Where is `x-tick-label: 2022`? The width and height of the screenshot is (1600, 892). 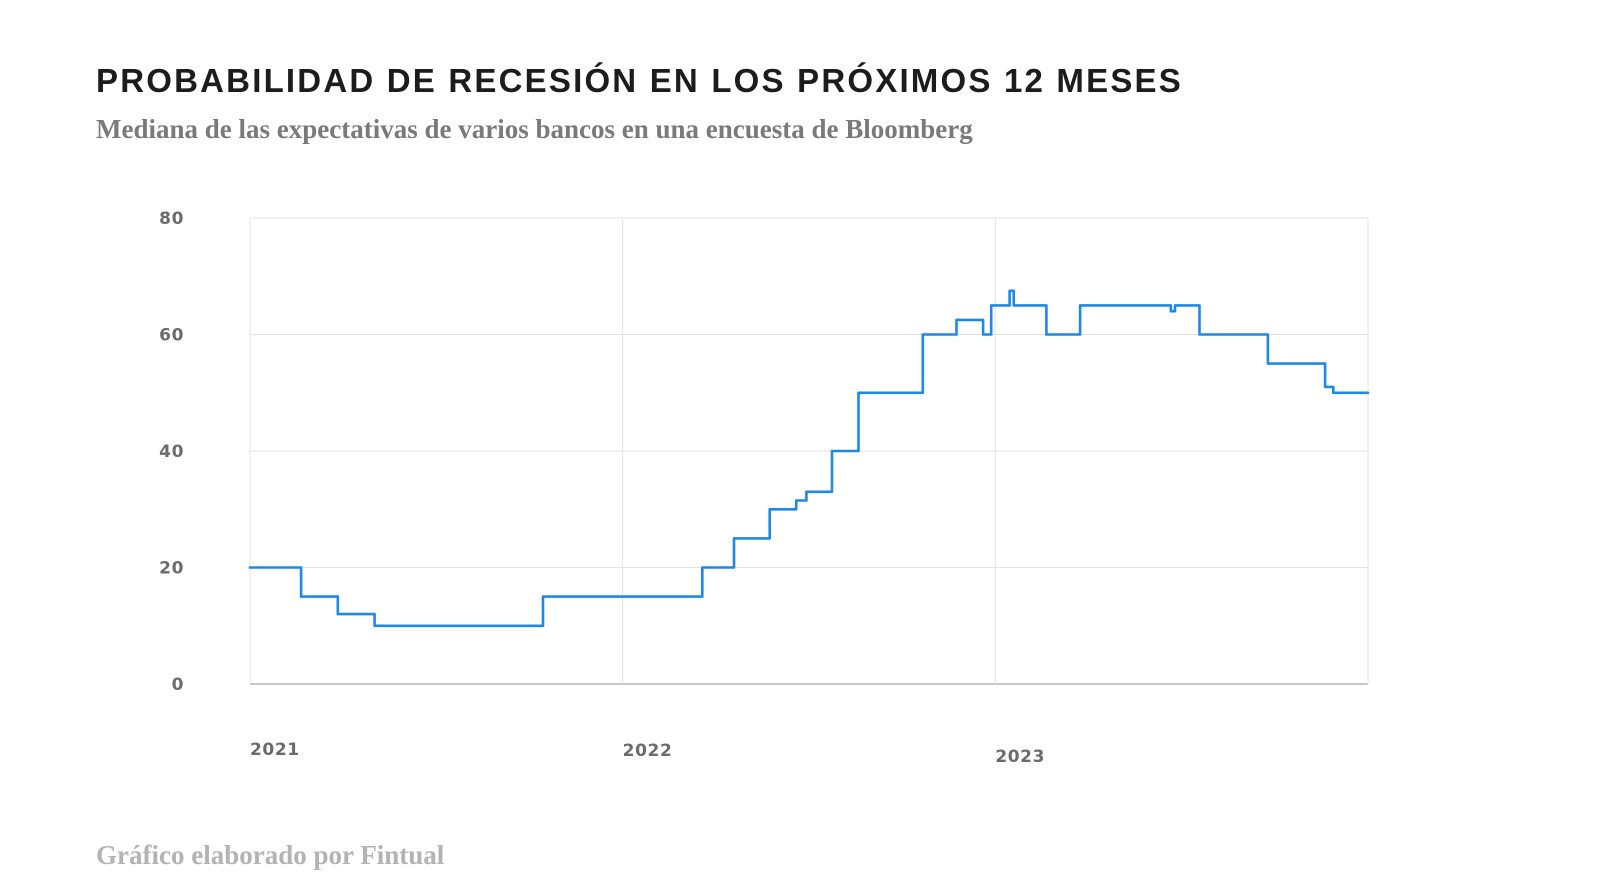 x-tick-label: 2022 is located at coordinates (648, 751).